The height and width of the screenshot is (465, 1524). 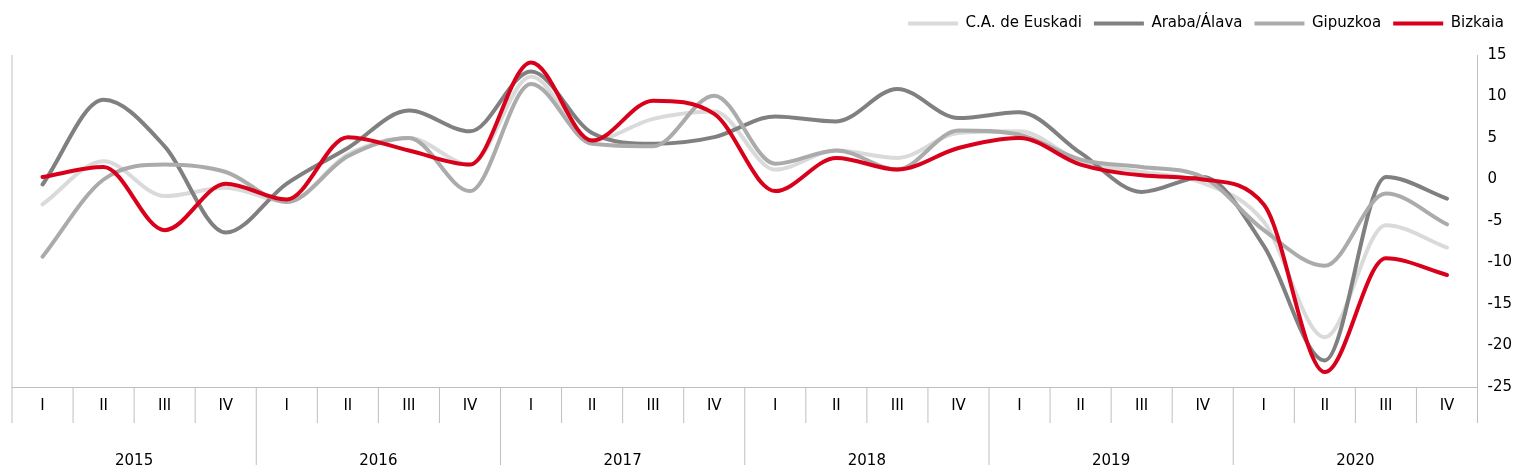 I want to click on text: 2020, so click(x=1355, y=457).